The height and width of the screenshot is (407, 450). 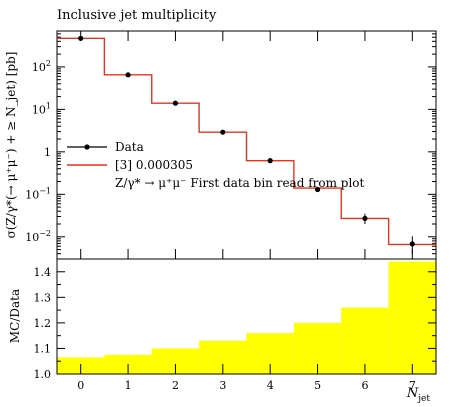 I want to click on x-tick-label: 0, so click(x=80, y=385).